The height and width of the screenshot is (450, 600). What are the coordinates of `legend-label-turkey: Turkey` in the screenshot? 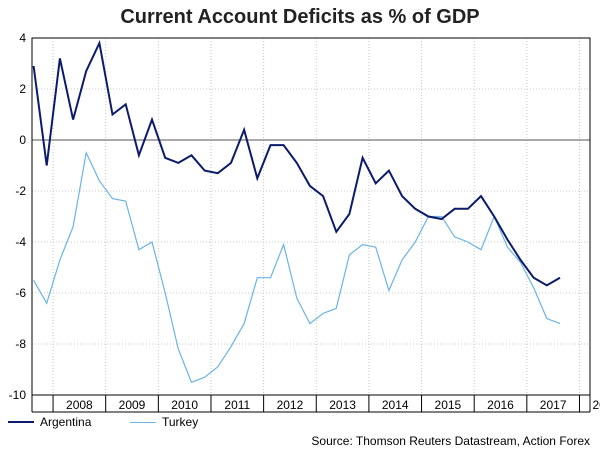 It's located at (180, 422).